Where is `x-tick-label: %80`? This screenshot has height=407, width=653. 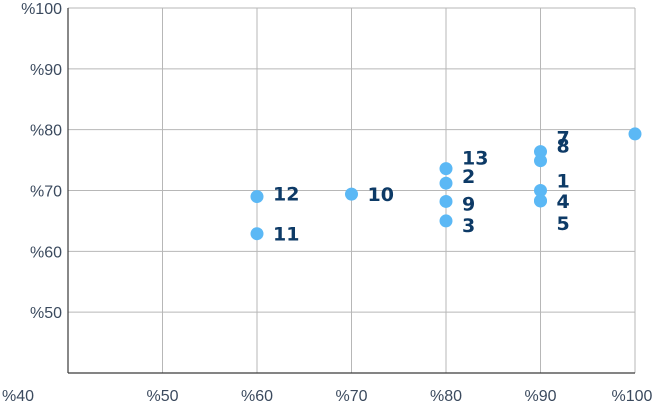
x-tick-label: %80 is located at coordinates (446, 396).